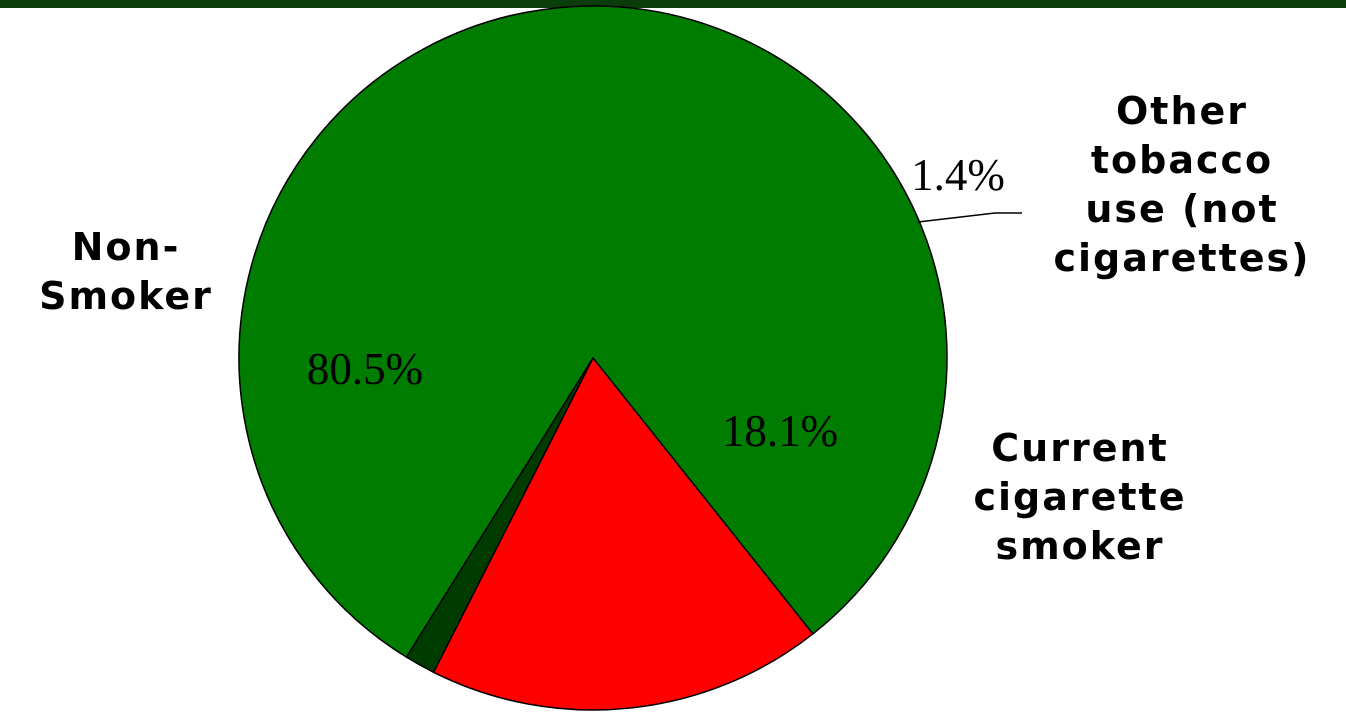  I want to click on label-line: Non-, so click(126, 247).